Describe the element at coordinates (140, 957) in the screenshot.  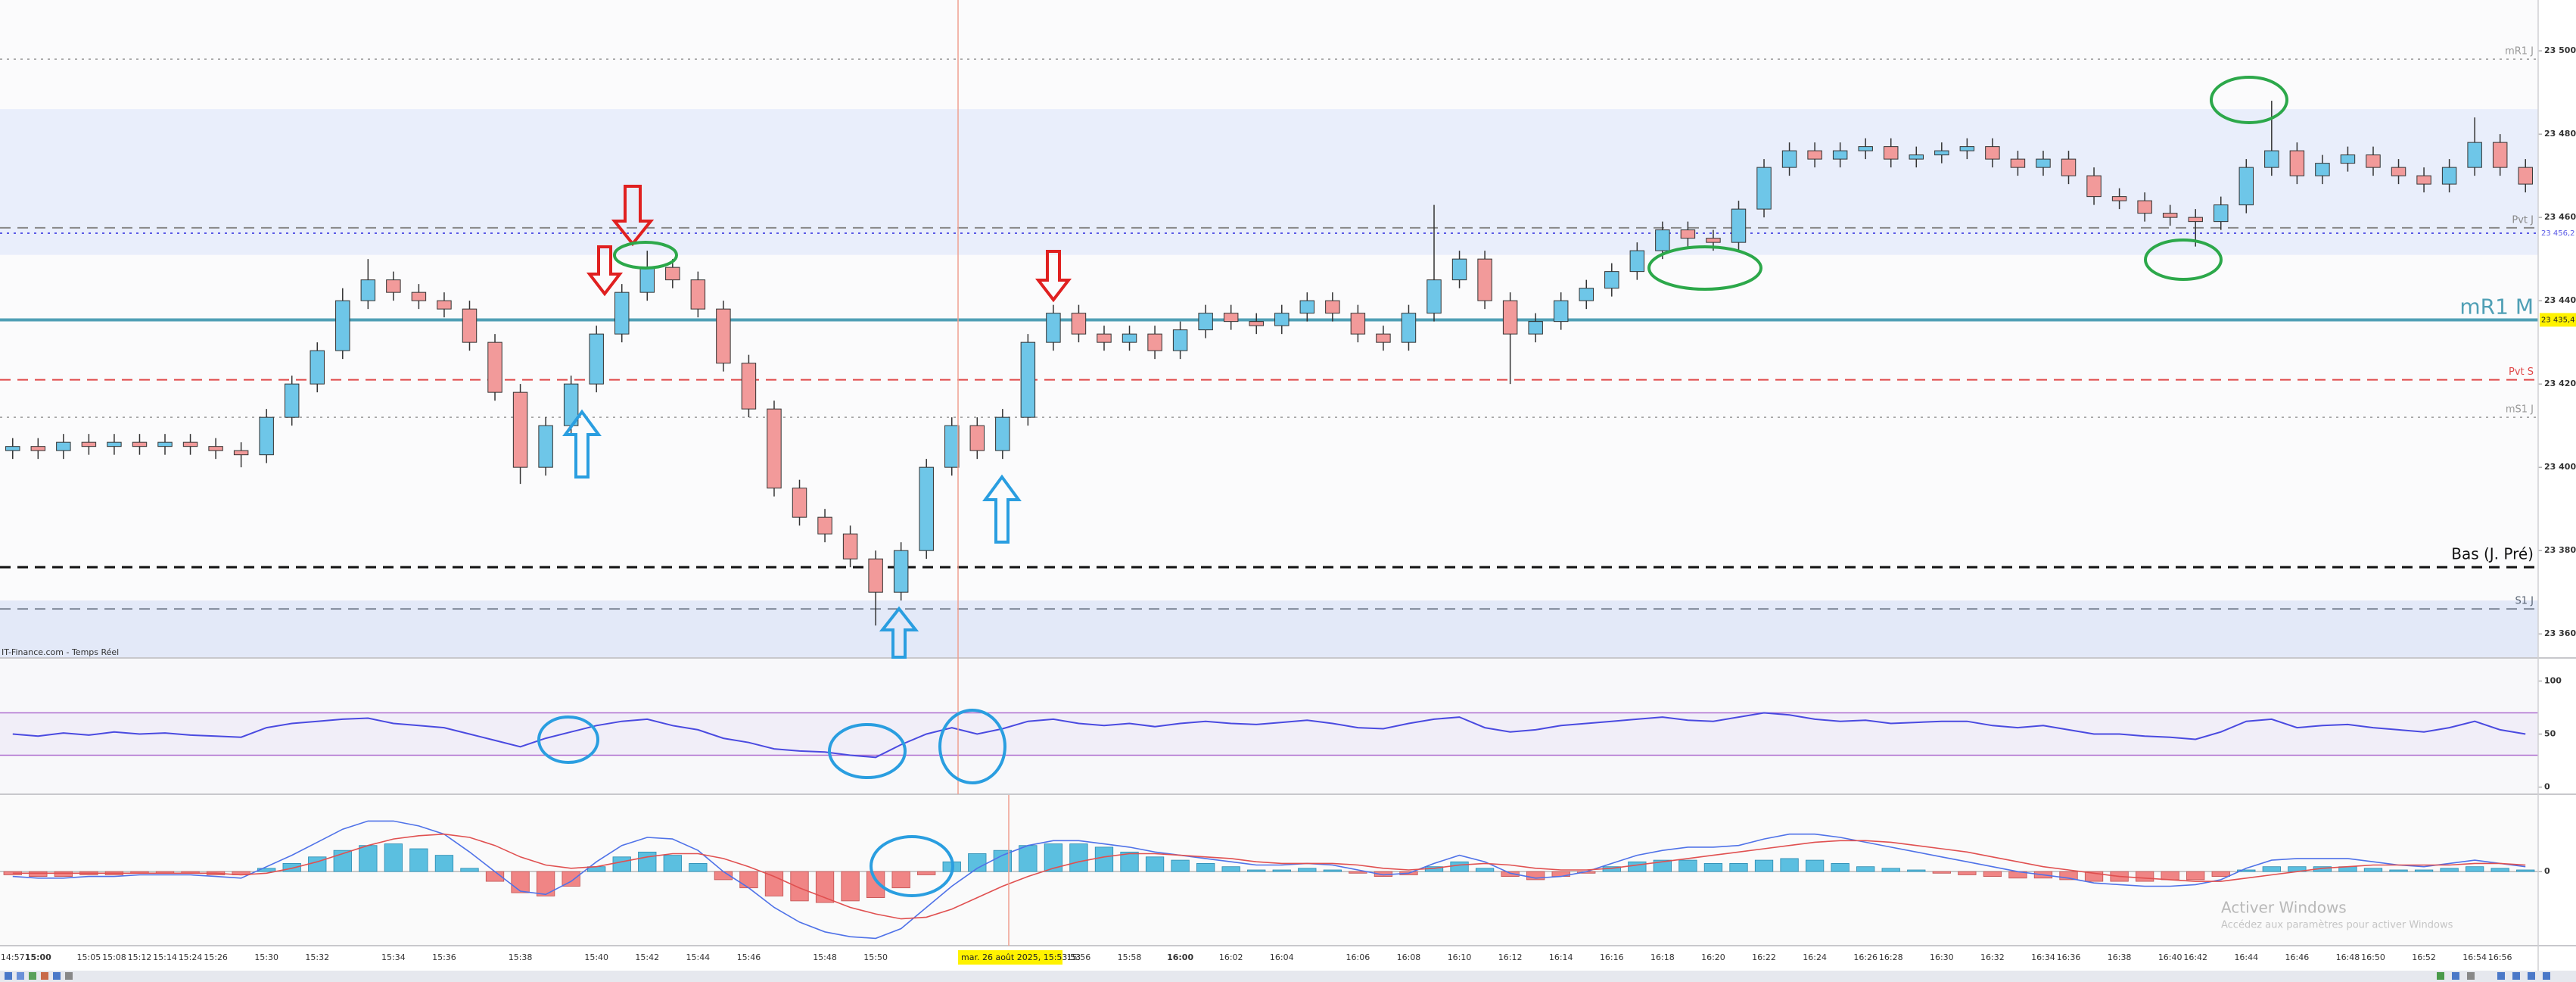
I see `x-tick-label: 15:12` at that location.